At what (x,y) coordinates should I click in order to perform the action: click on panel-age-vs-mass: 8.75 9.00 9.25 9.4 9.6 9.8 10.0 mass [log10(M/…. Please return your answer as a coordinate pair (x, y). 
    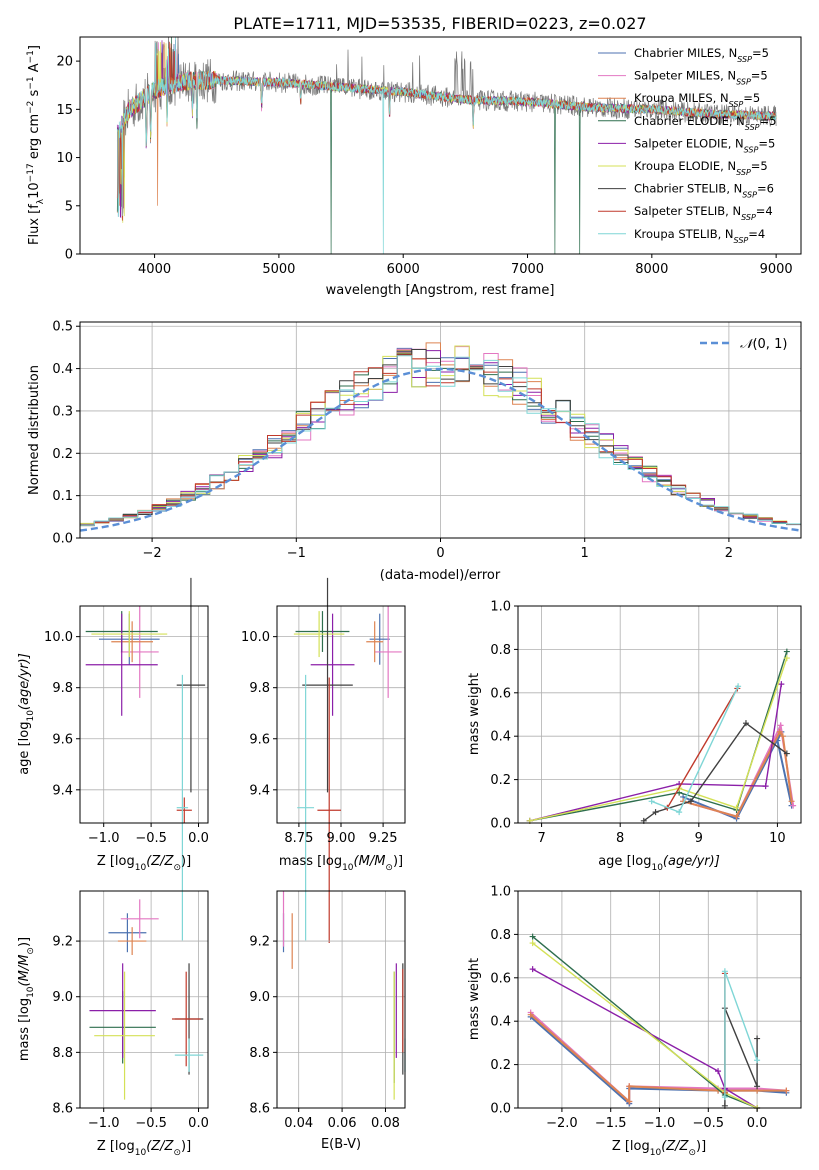
    Looking at the image, I should click on (323, 760).